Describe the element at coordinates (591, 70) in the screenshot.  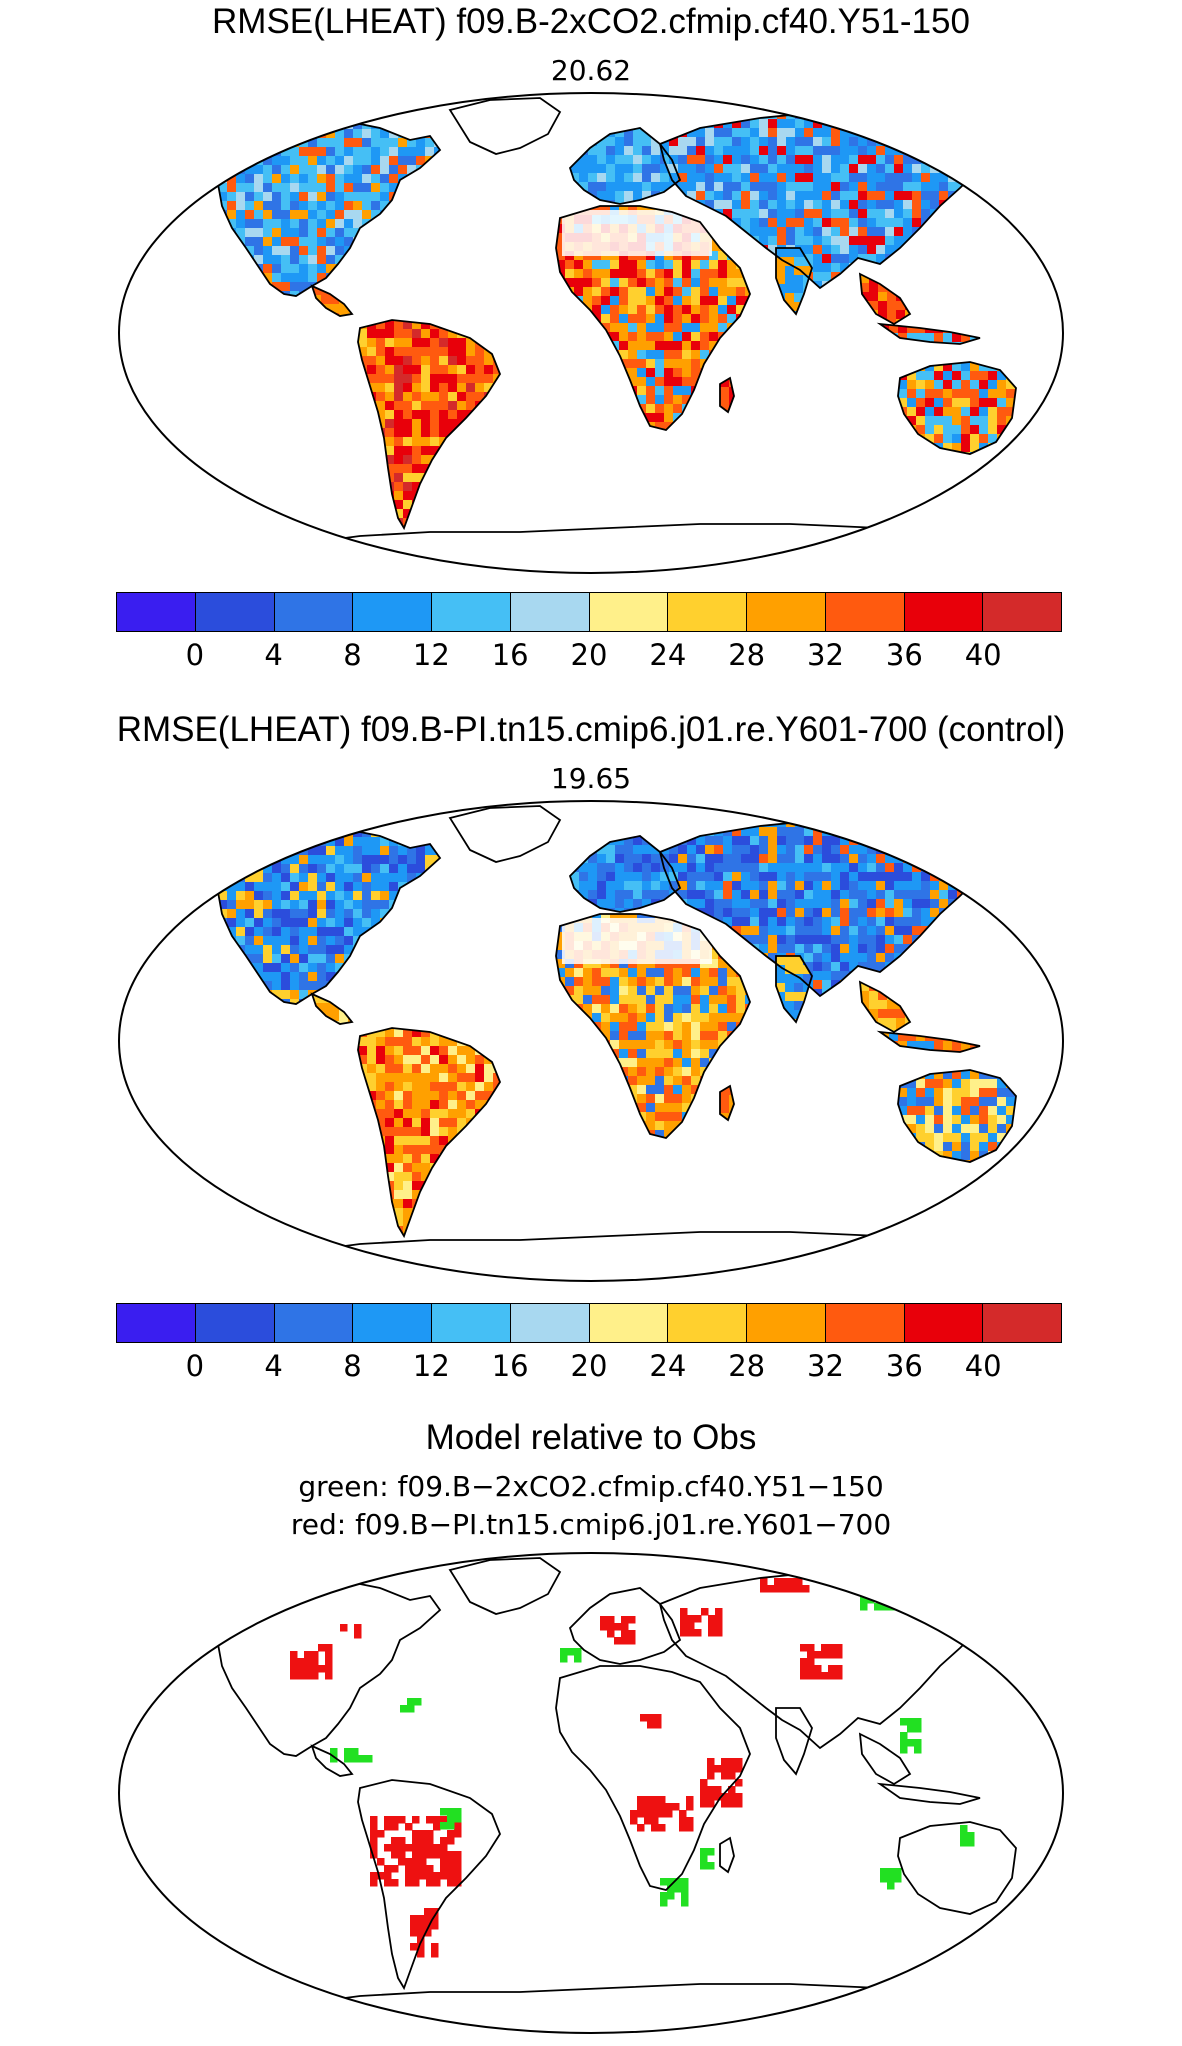
I see `panel1-global-value: 20.62` at that location.